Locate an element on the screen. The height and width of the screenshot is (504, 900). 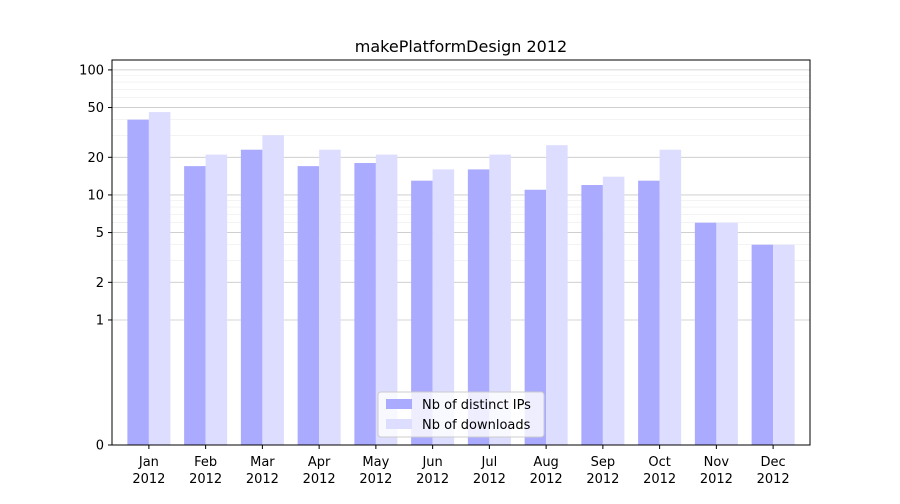
x-tick-label-month-7: Aug is located at coordinates (545, 462).